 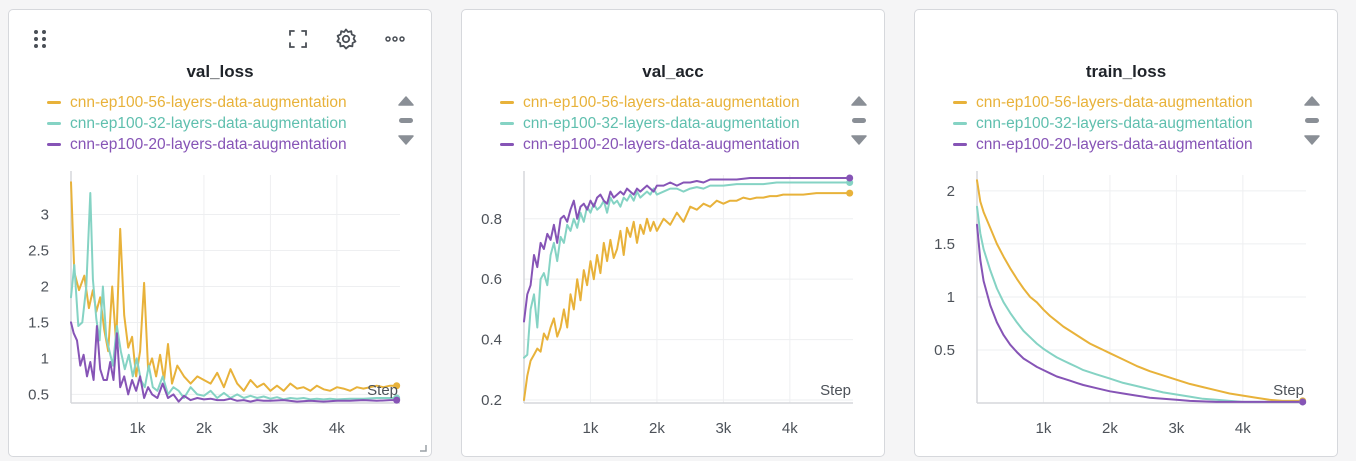 I want to click on chart-title: val_loss, so click(x=220, y=71).